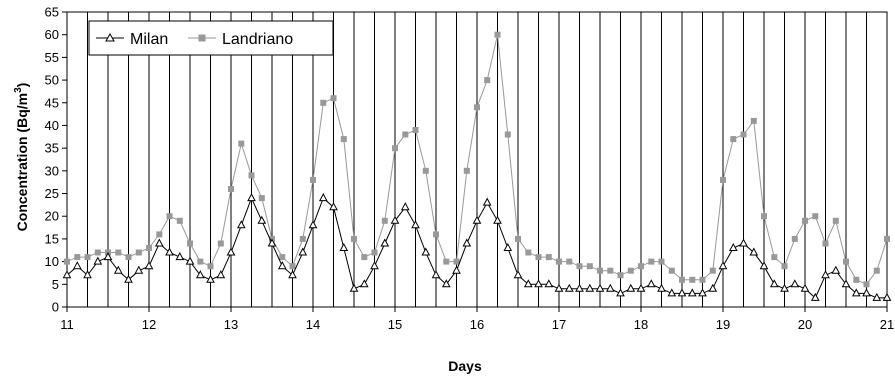 The image size is (895, 376). Describe the element at coordinates (67, 324) in the screenshot. I see `x-tick-label: 11` at that location.